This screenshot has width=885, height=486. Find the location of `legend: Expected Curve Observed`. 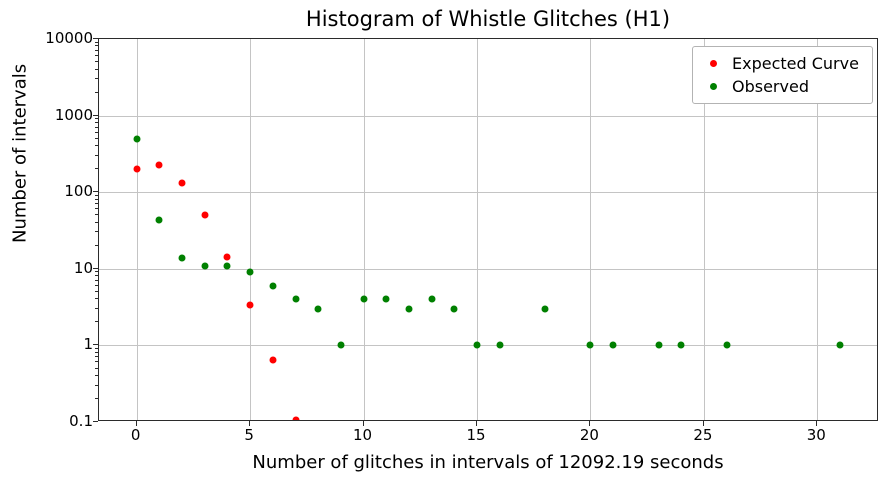

legend: Expected Curve Observed is located at coordinates (782, 75).